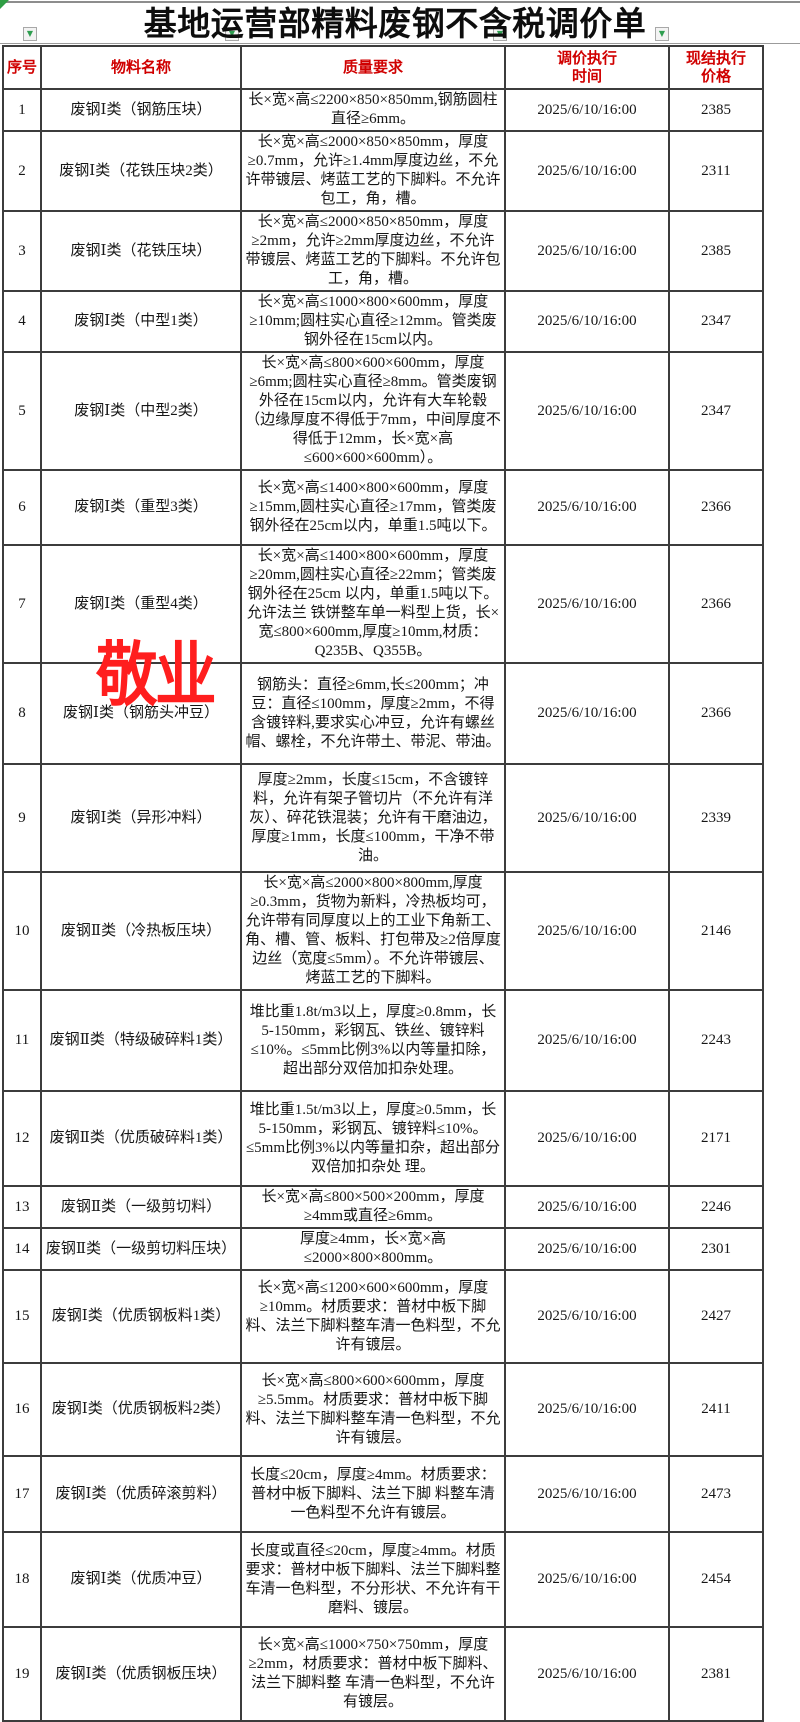  Describe the element at coordinates (22, 818) in the screenshot. I see `row-number-cell: 9` at that location.